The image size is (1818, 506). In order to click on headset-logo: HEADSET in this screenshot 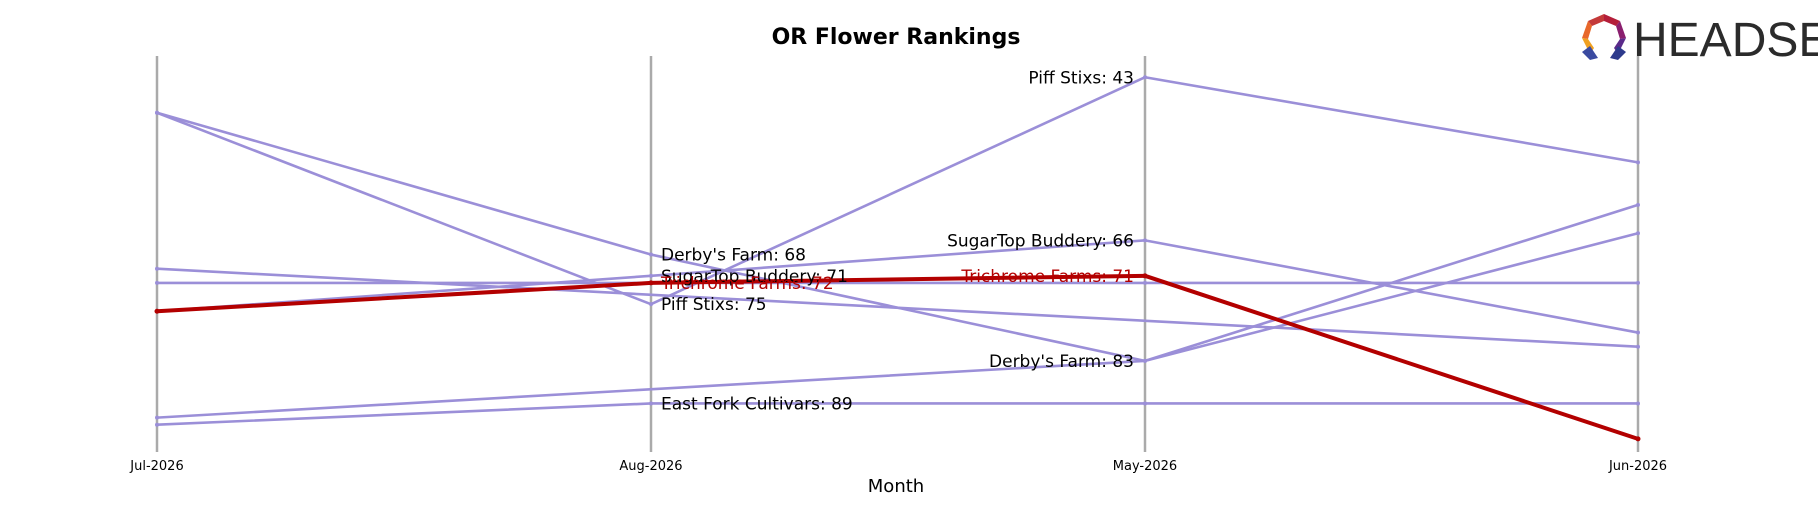, I will do `click(1700, 40)`.